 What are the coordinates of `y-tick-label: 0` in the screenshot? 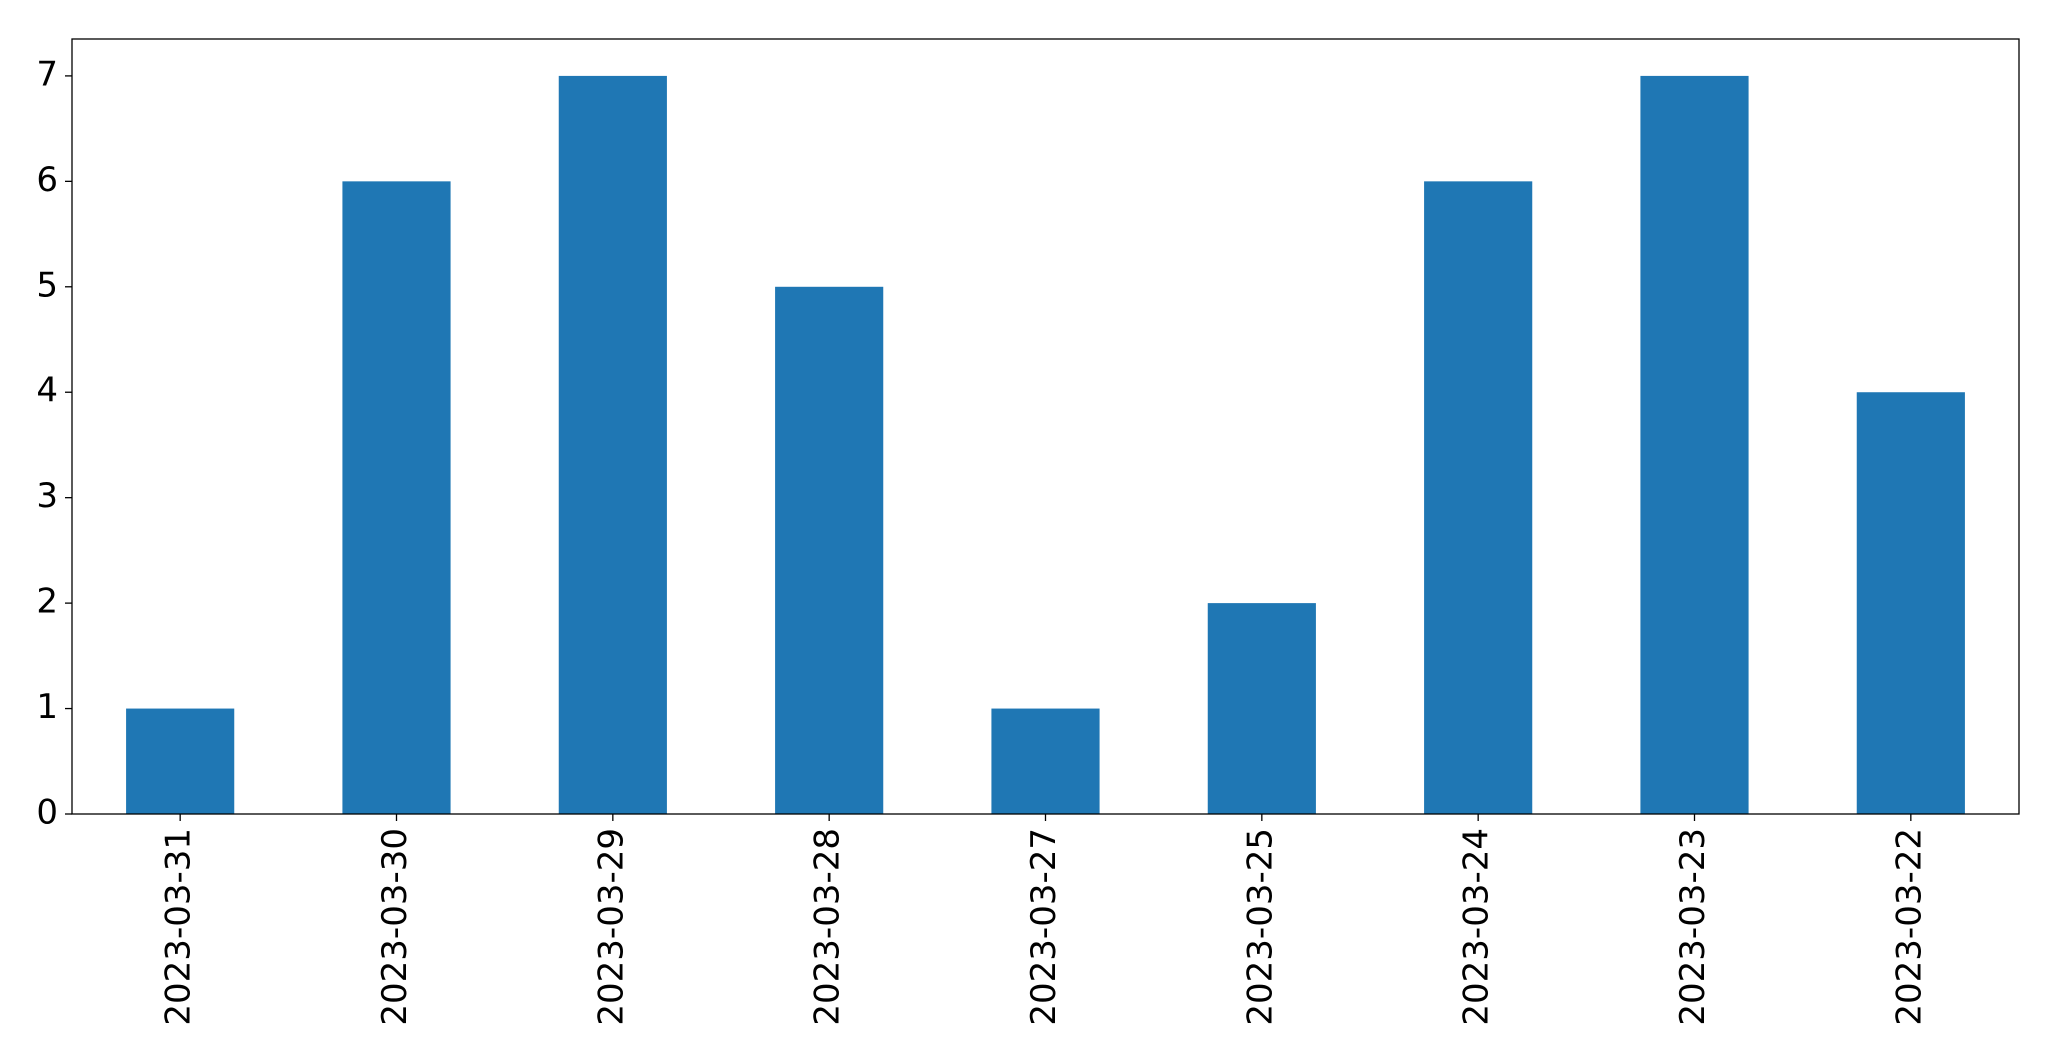 It's located at (47, 813).